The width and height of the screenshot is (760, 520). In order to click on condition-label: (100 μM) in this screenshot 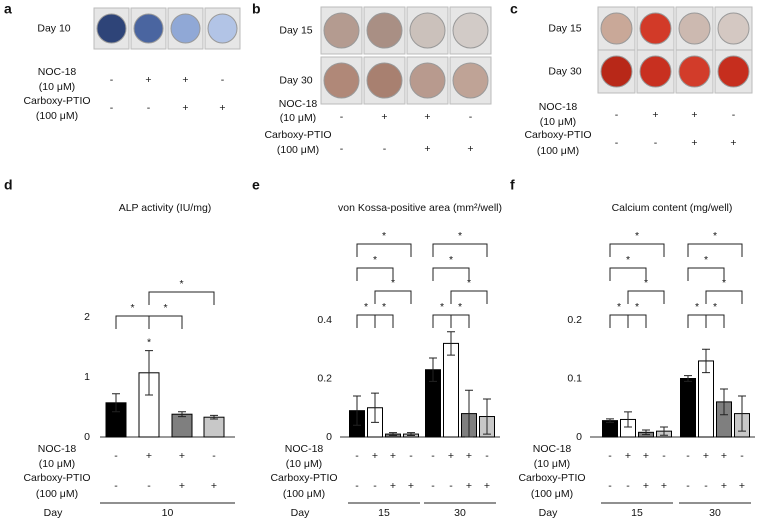, I will do `click(57, 116)`.